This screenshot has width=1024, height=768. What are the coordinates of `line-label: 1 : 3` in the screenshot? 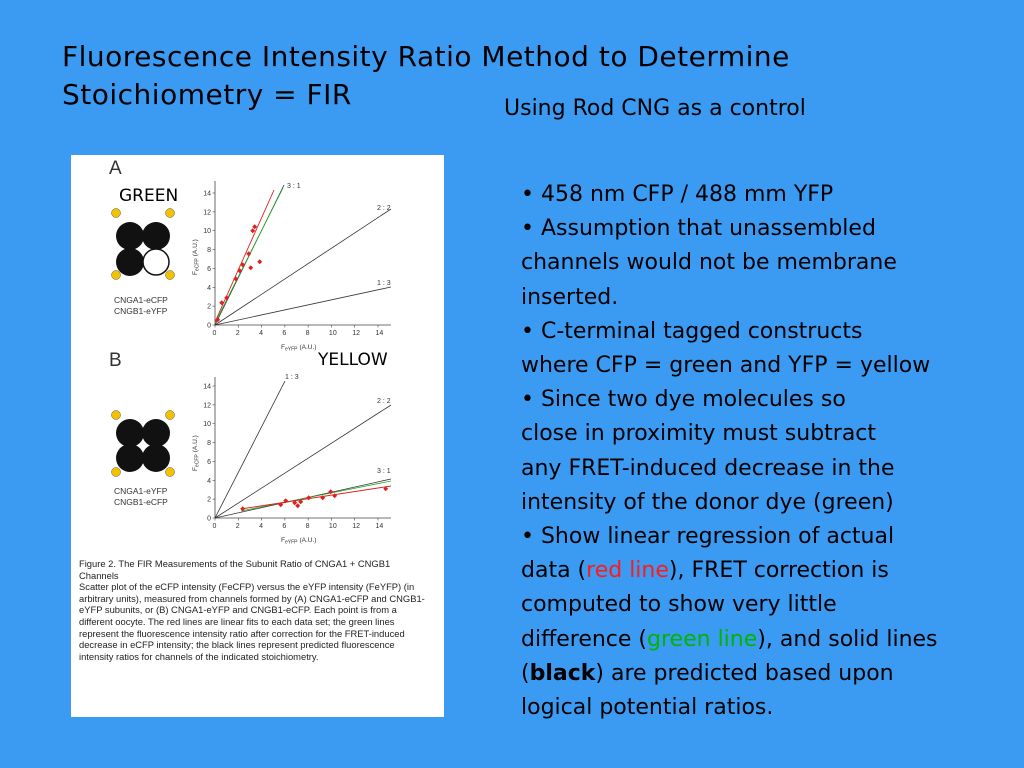 It's located at (384, 283).